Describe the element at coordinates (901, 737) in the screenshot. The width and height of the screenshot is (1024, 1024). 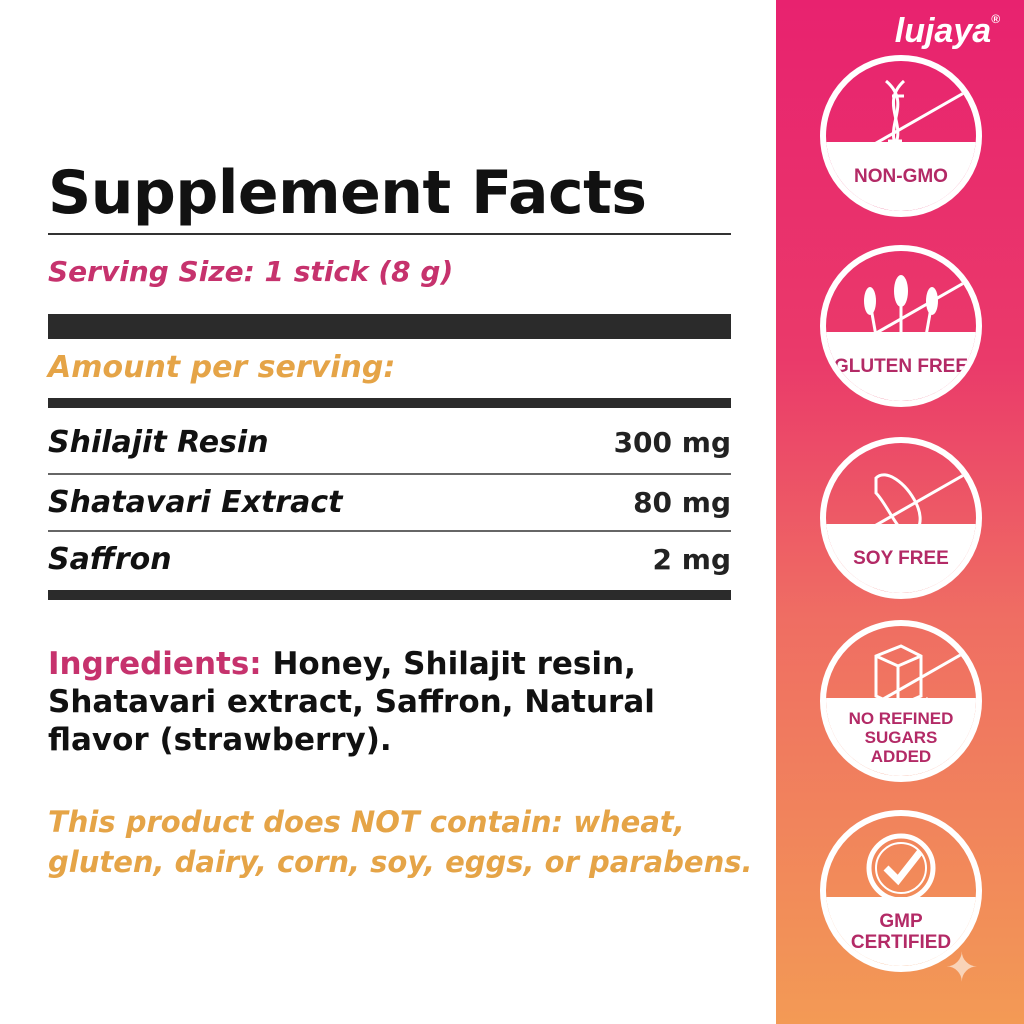
I see `badge-label: NO REFINED SUGARS ADDED` at that location.